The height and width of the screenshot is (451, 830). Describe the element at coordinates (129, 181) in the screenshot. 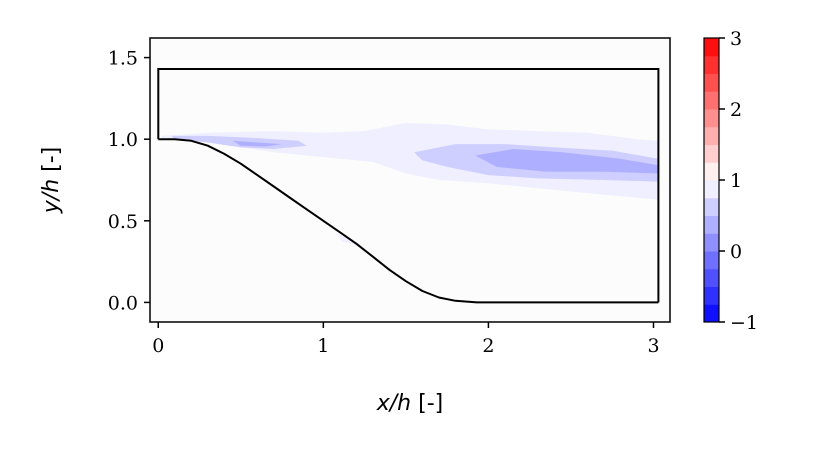

I see `y-axis-ticks: 0.0 0.5 1.0 1.5` at that location.